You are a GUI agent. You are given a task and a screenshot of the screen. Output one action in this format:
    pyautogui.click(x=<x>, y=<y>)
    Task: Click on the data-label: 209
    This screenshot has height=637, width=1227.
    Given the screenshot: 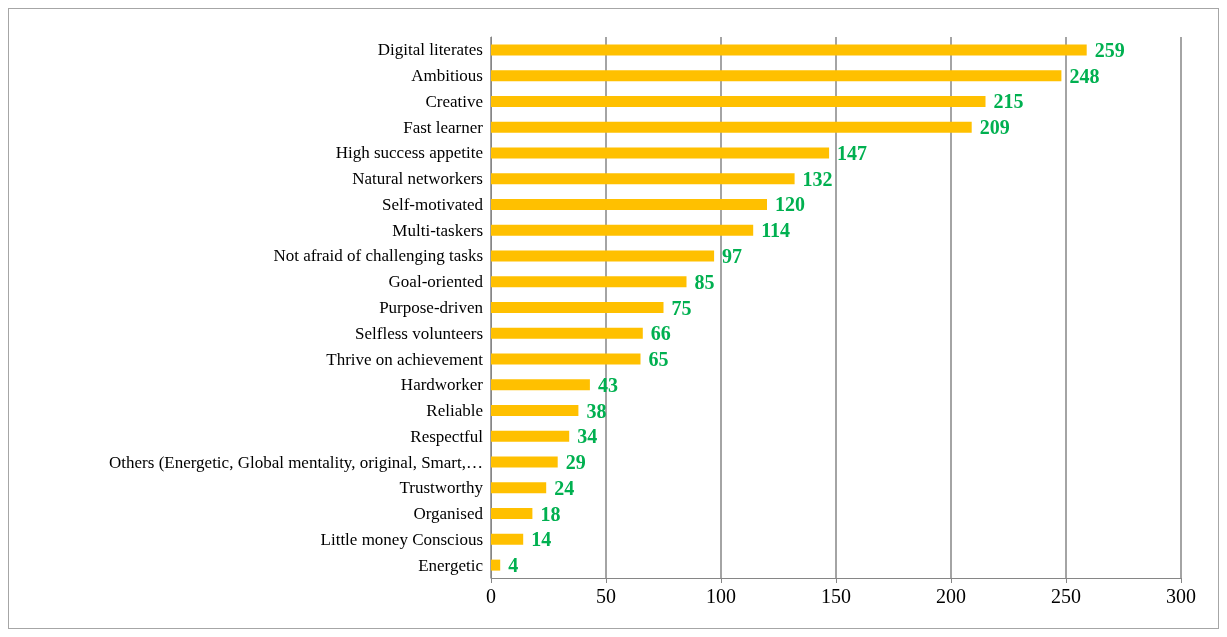 What is the action you would take?
    pyautogui.click(x=994, y=127)
    